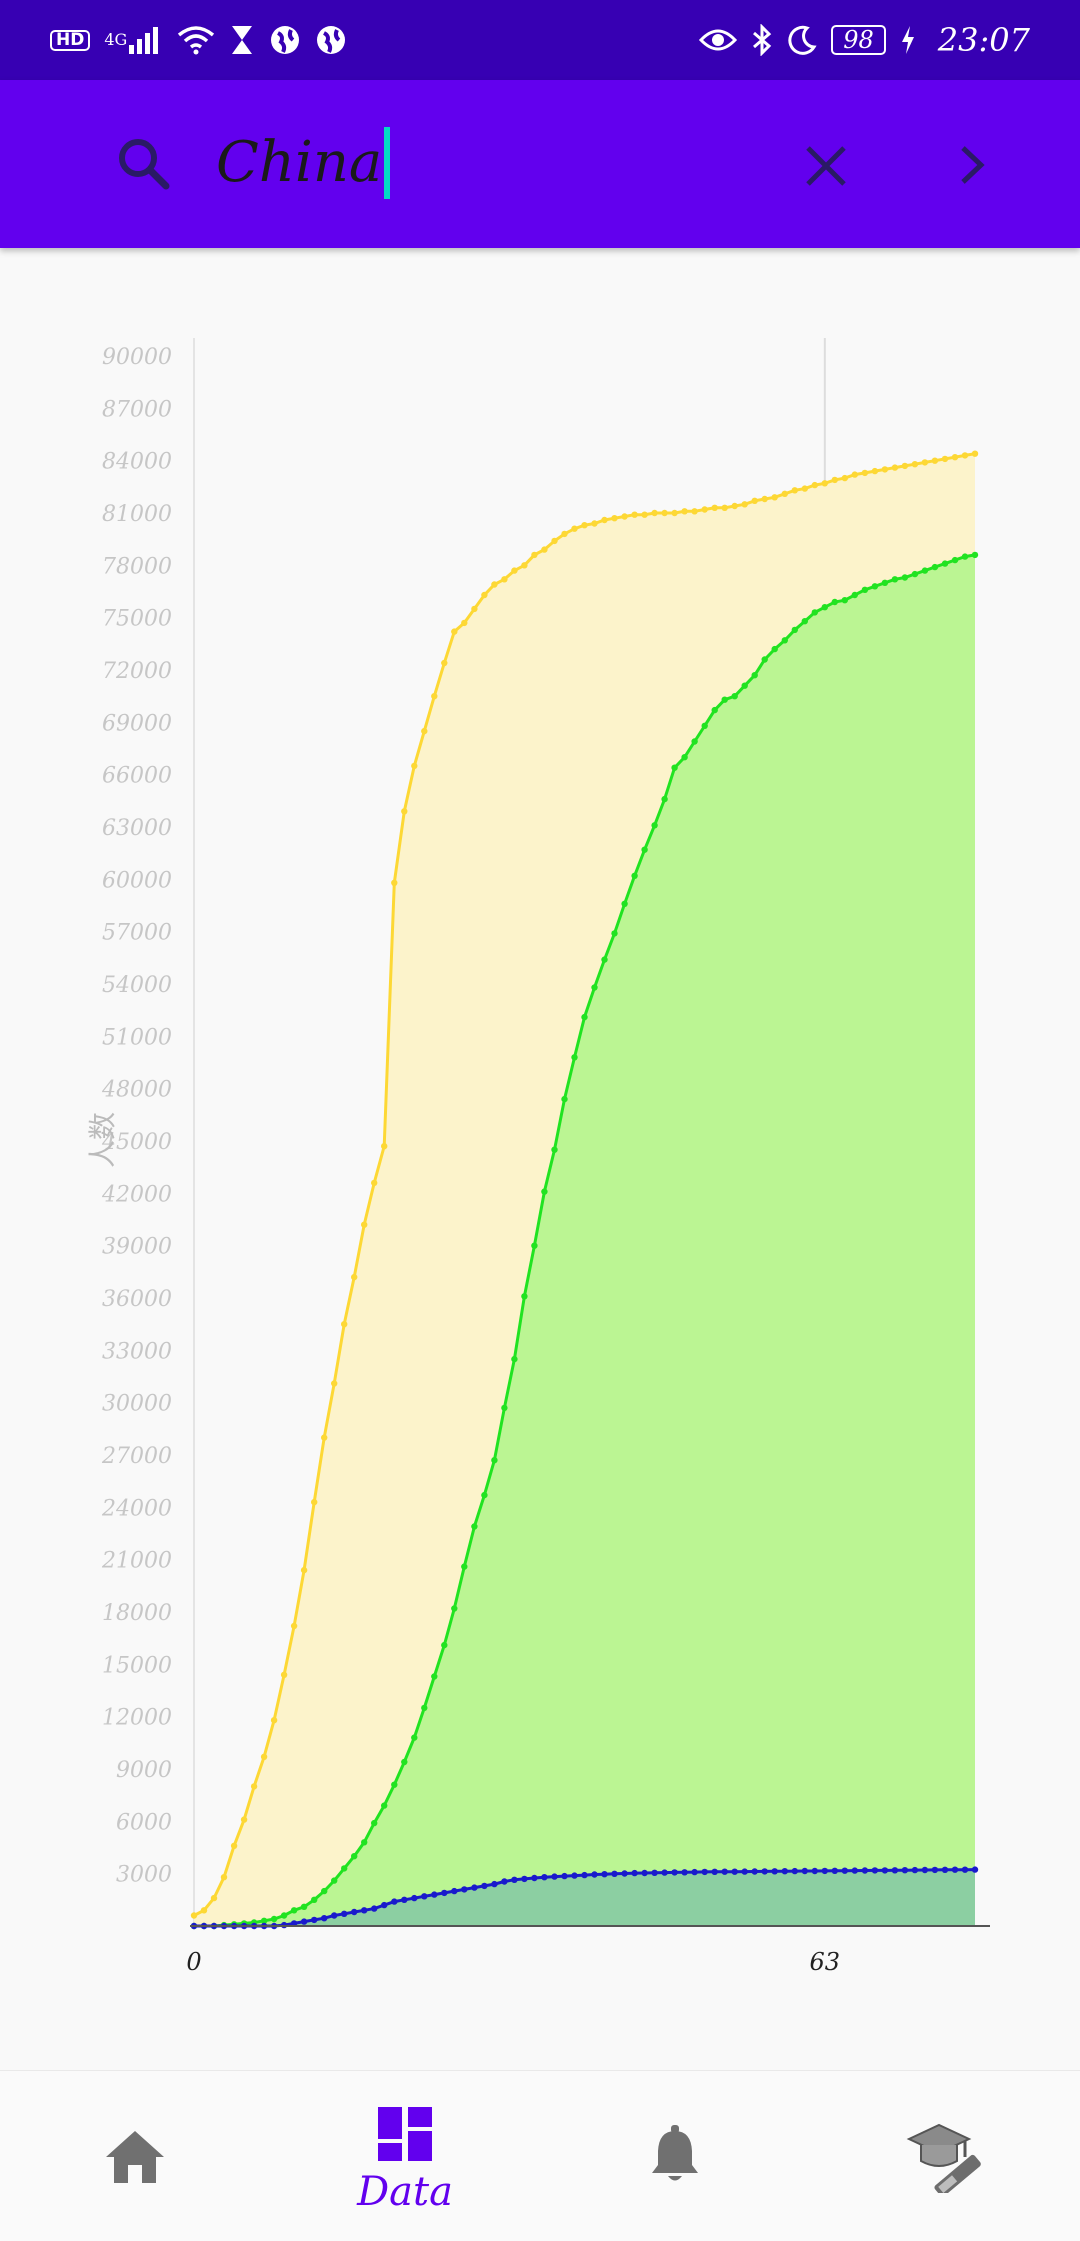  Describe the element at coordinates (858, 40) in the screenshot. I see `battery-icon: 98` at that location.